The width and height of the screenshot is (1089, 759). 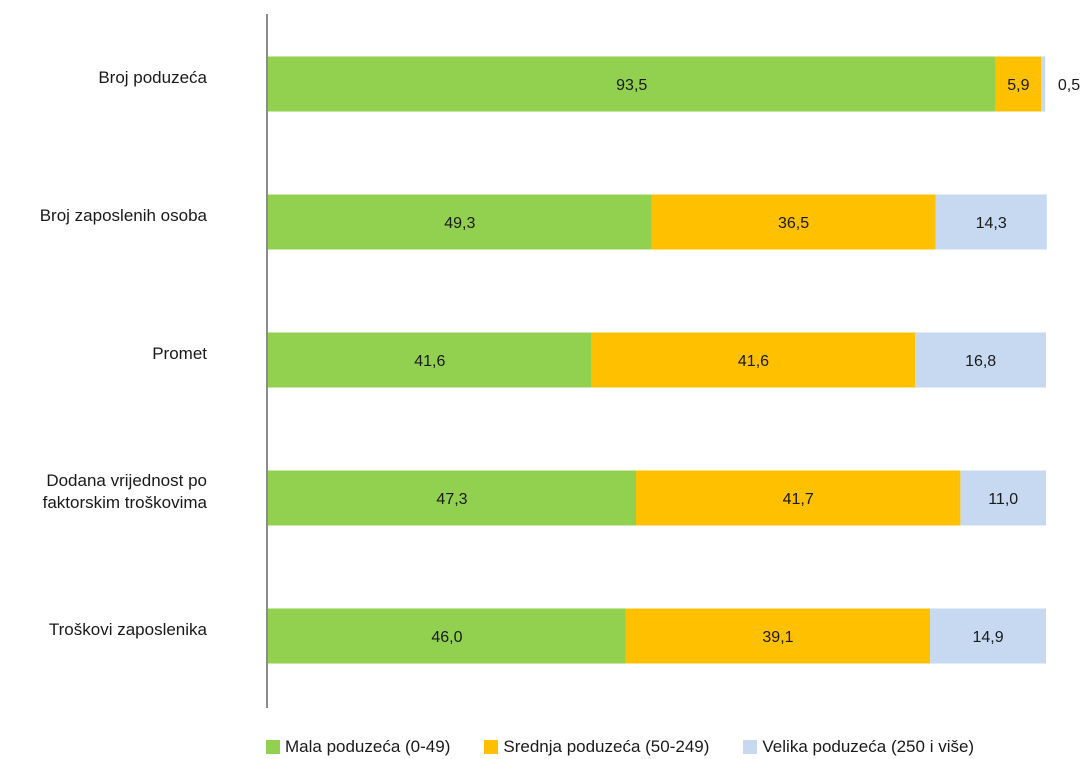 What do you see at coordinates (368, 746) in the screenshot?
I see `legend-label-small: Mala poduzeća (0-49)` at bounding box center [368, 746].